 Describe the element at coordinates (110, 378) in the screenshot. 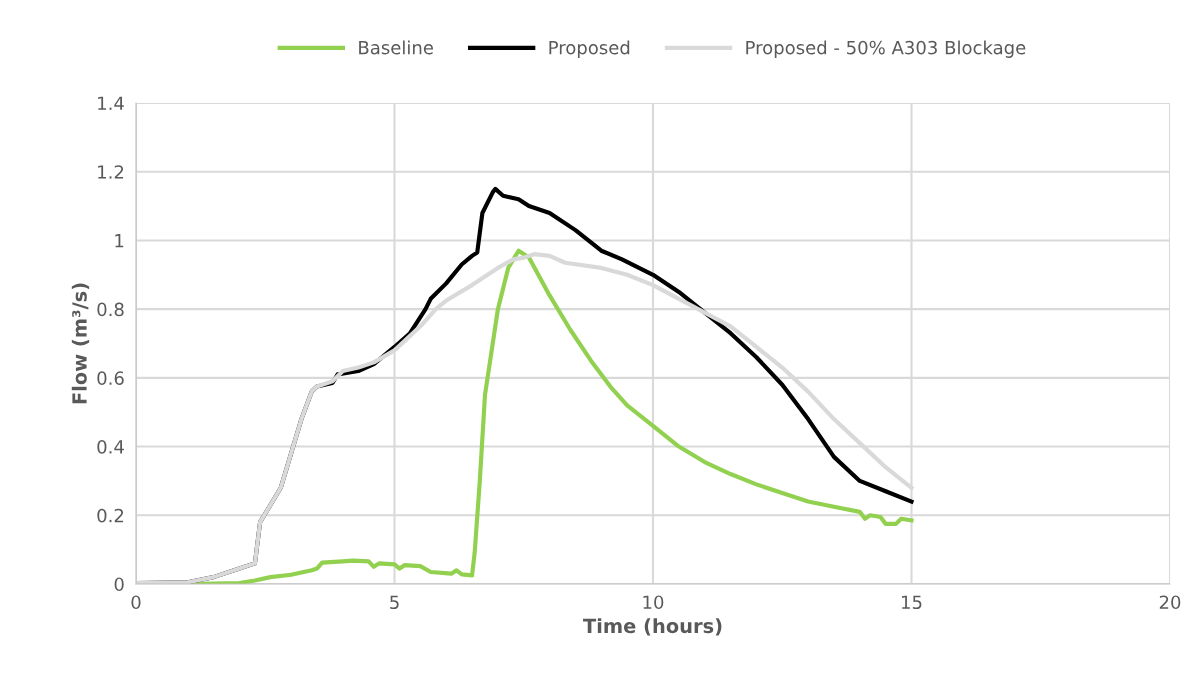

I see `y-tick-label: 0.6` at that location.